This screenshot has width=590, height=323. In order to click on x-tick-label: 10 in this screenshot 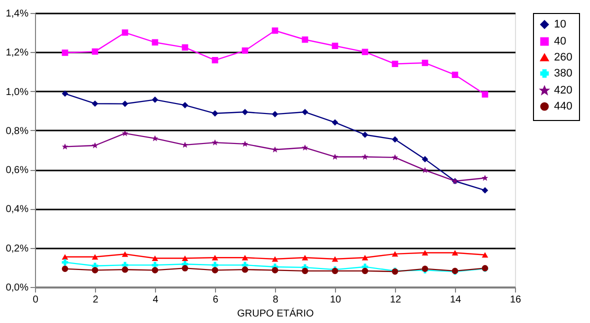, I will do `click(336, 300)`.